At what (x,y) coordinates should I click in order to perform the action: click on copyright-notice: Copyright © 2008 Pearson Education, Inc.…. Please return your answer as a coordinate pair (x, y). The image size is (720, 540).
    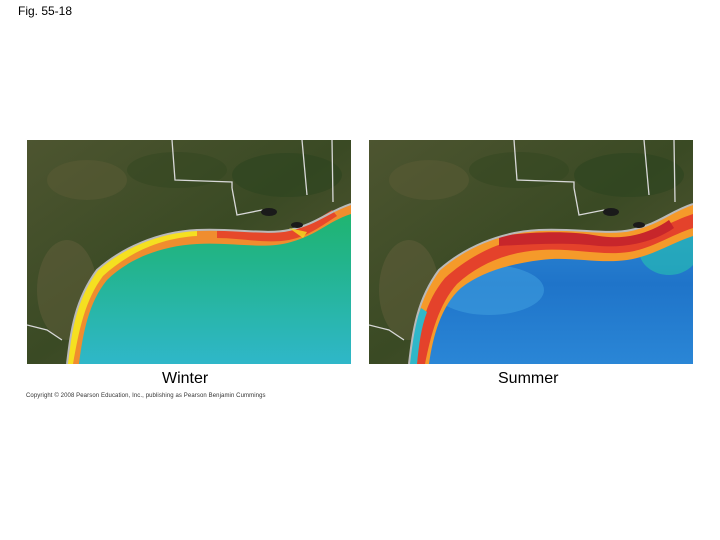
    Looking at the image, I should click on (146, 396).